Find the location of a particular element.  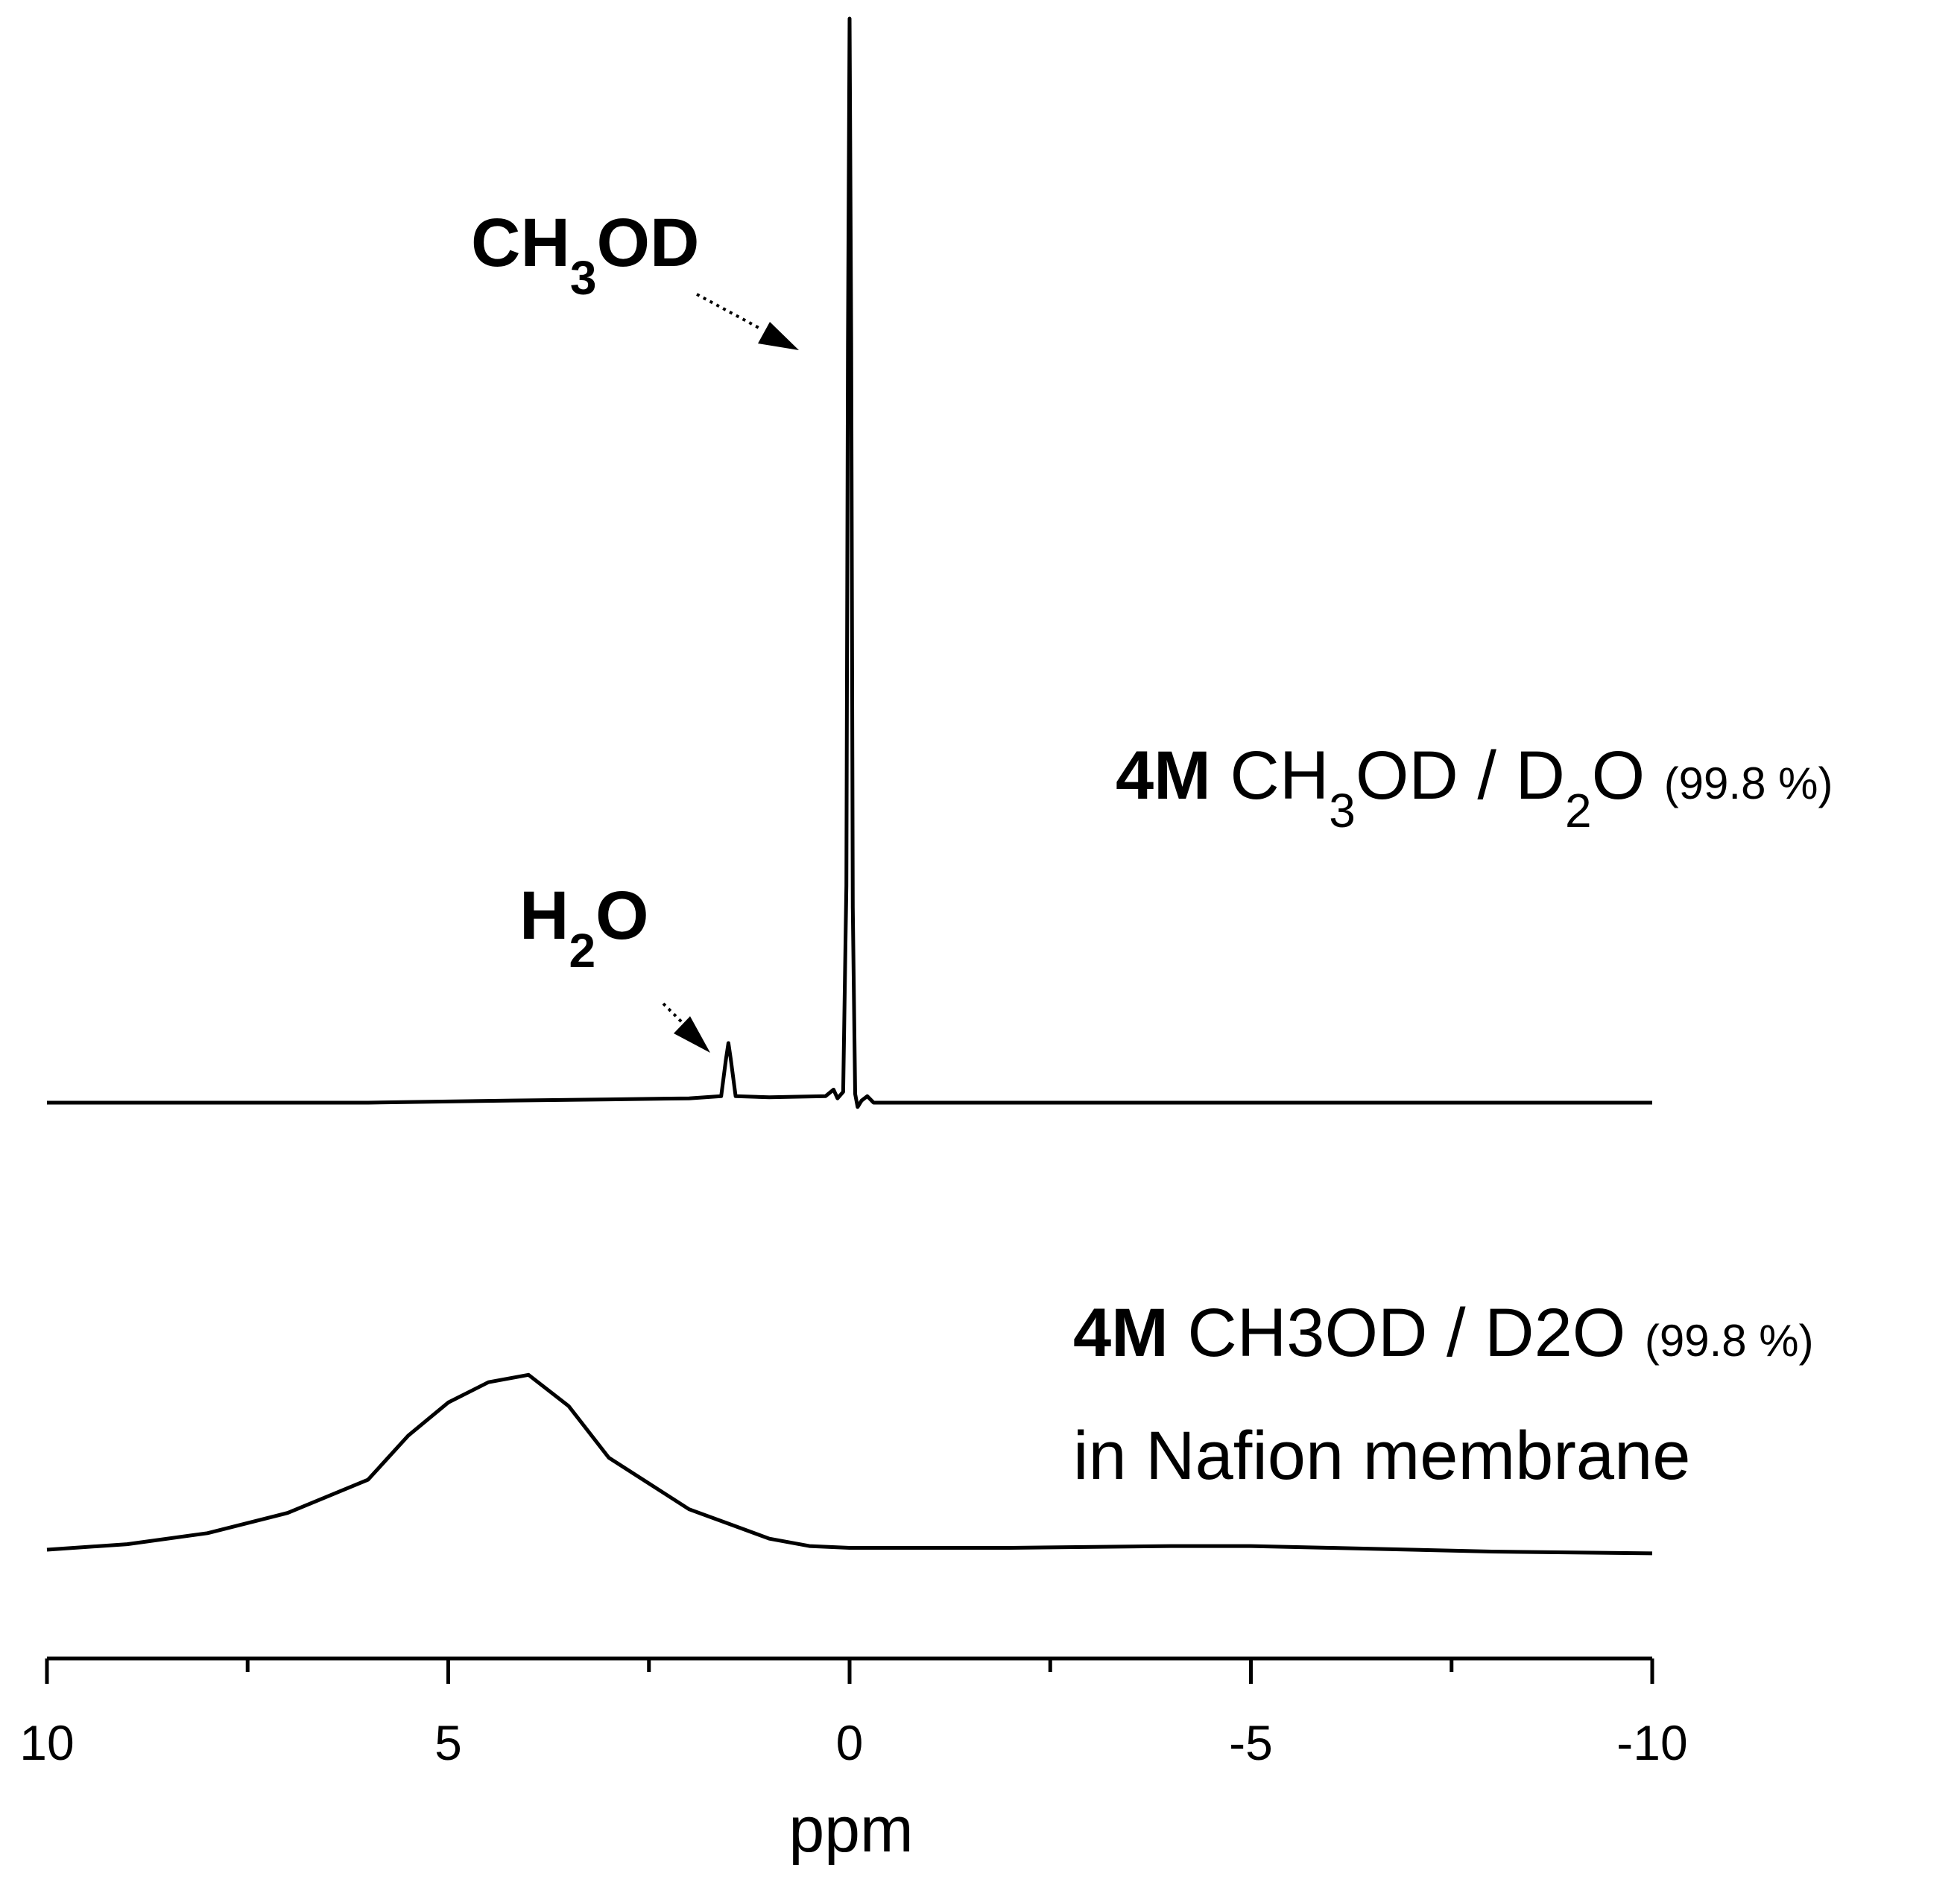

annotation-h2o-label: H2O is located at coordinates (584, 928).